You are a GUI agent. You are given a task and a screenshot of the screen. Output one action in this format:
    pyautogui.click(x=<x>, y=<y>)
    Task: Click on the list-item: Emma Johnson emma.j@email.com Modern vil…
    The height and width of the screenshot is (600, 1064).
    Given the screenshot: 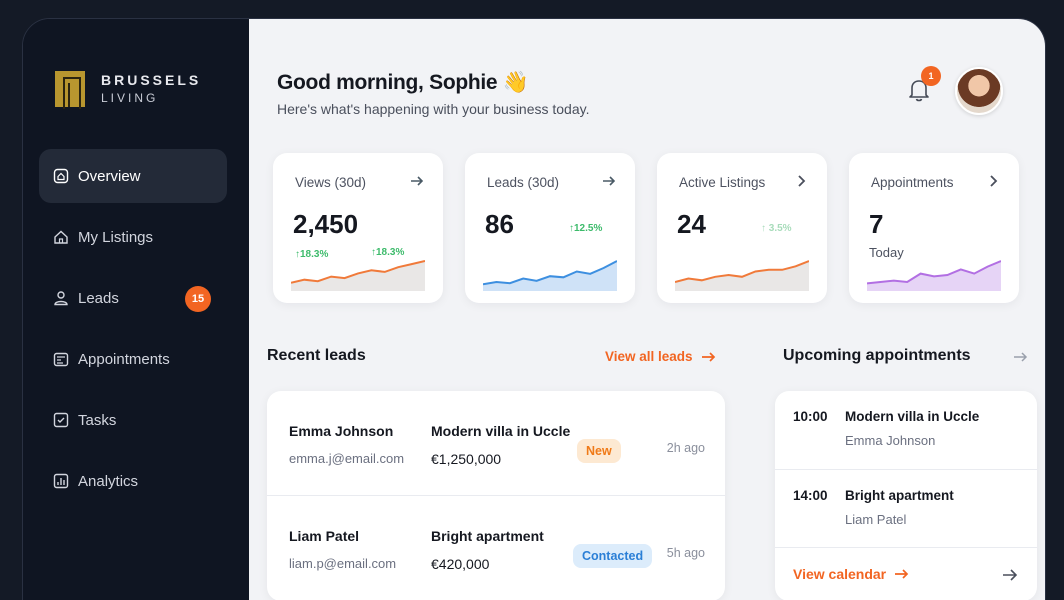 What is the action you would take?
    pyautogui.click(x=496, y=443)
    